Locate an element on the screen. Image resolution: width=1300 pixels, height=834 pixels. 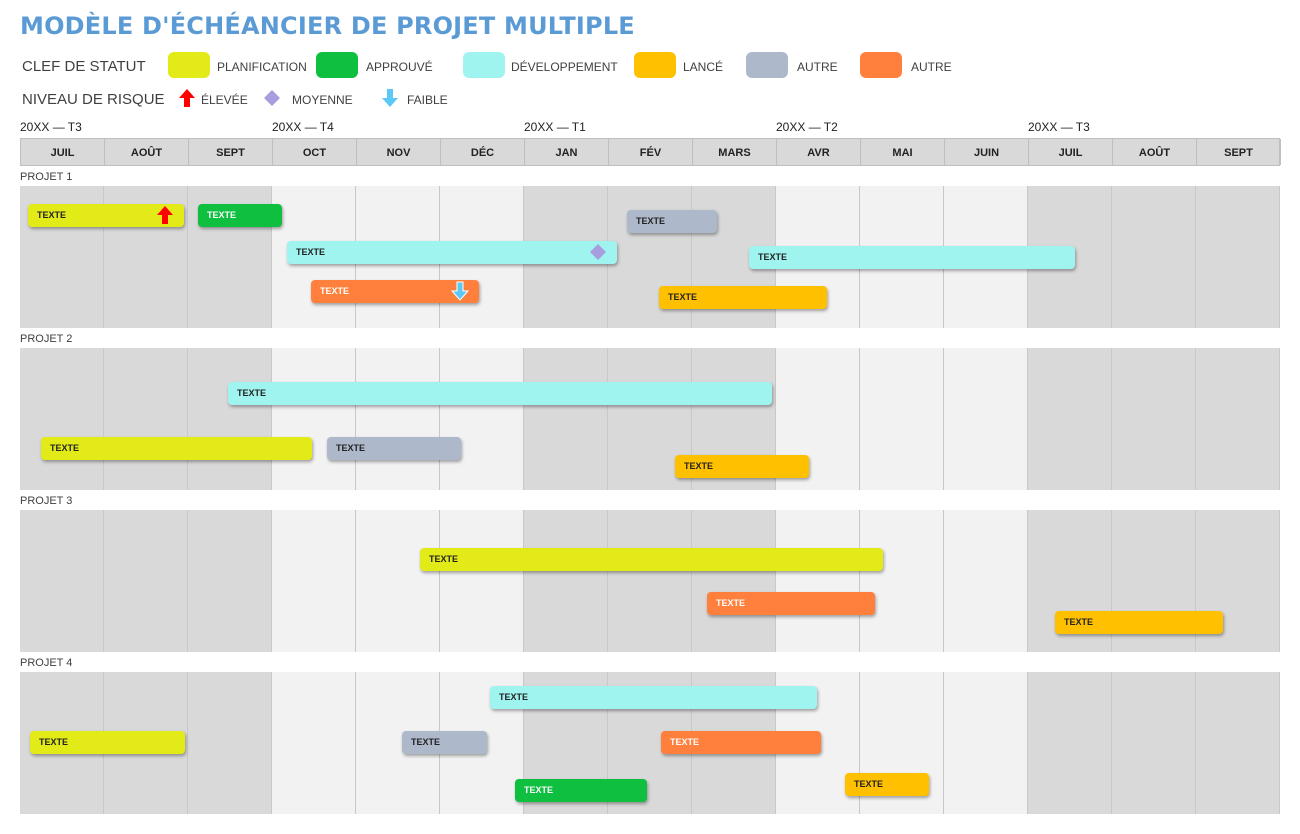
month-header-cell: JAN is located at coordinates (567, 152).